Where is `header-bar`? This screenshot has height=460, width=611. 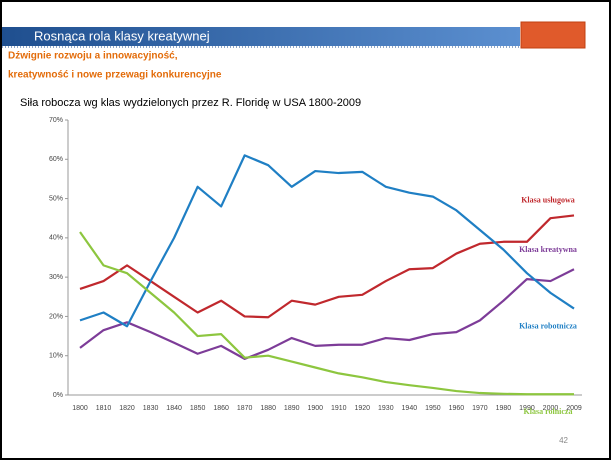 header-bar is located at coordinates (261, 36).